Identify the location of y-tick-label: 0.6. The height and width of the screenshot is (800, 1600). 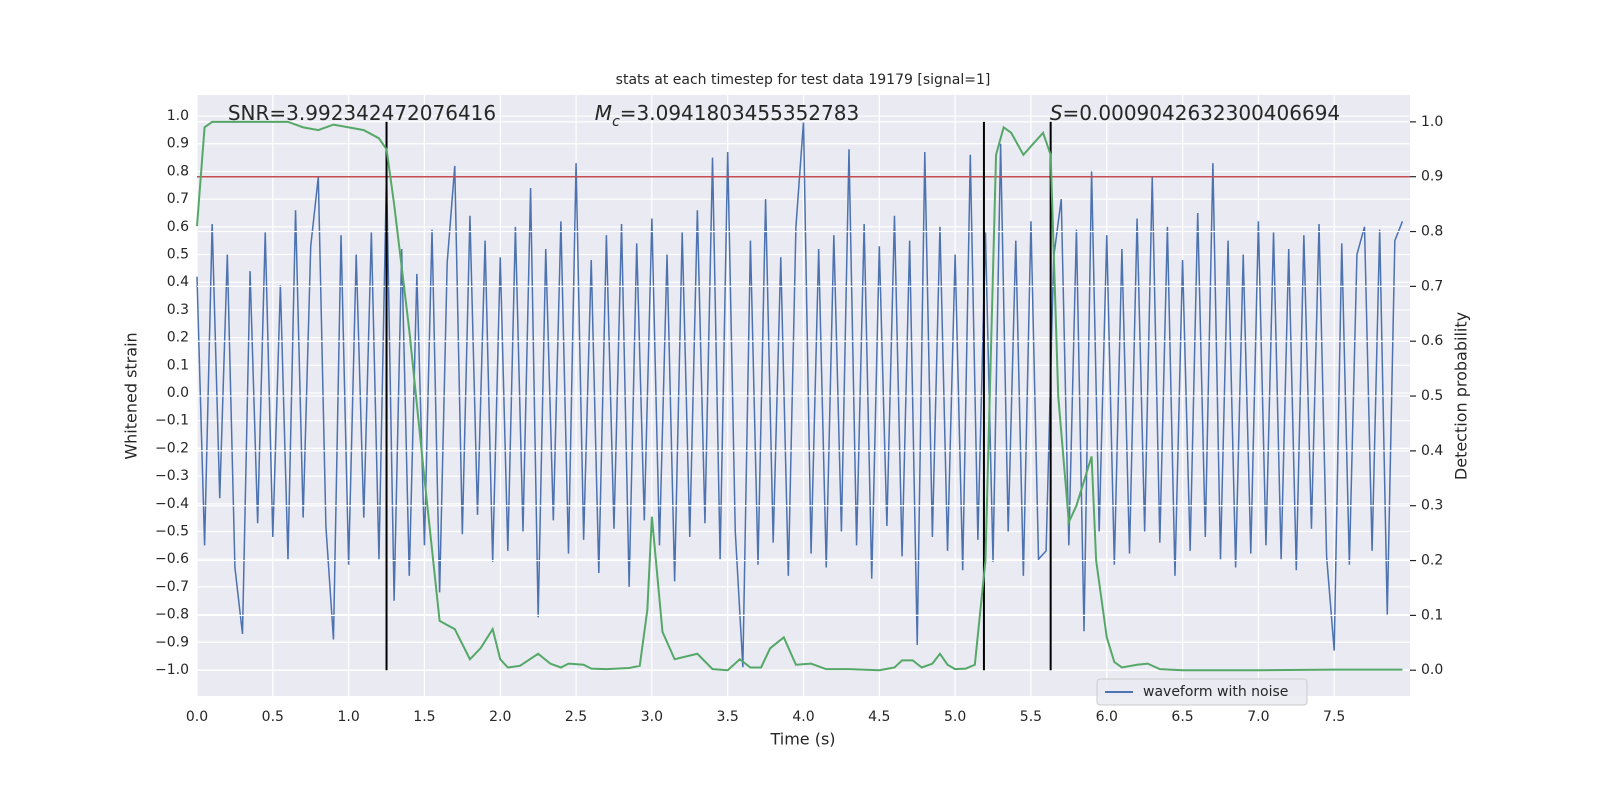
(178, 227).